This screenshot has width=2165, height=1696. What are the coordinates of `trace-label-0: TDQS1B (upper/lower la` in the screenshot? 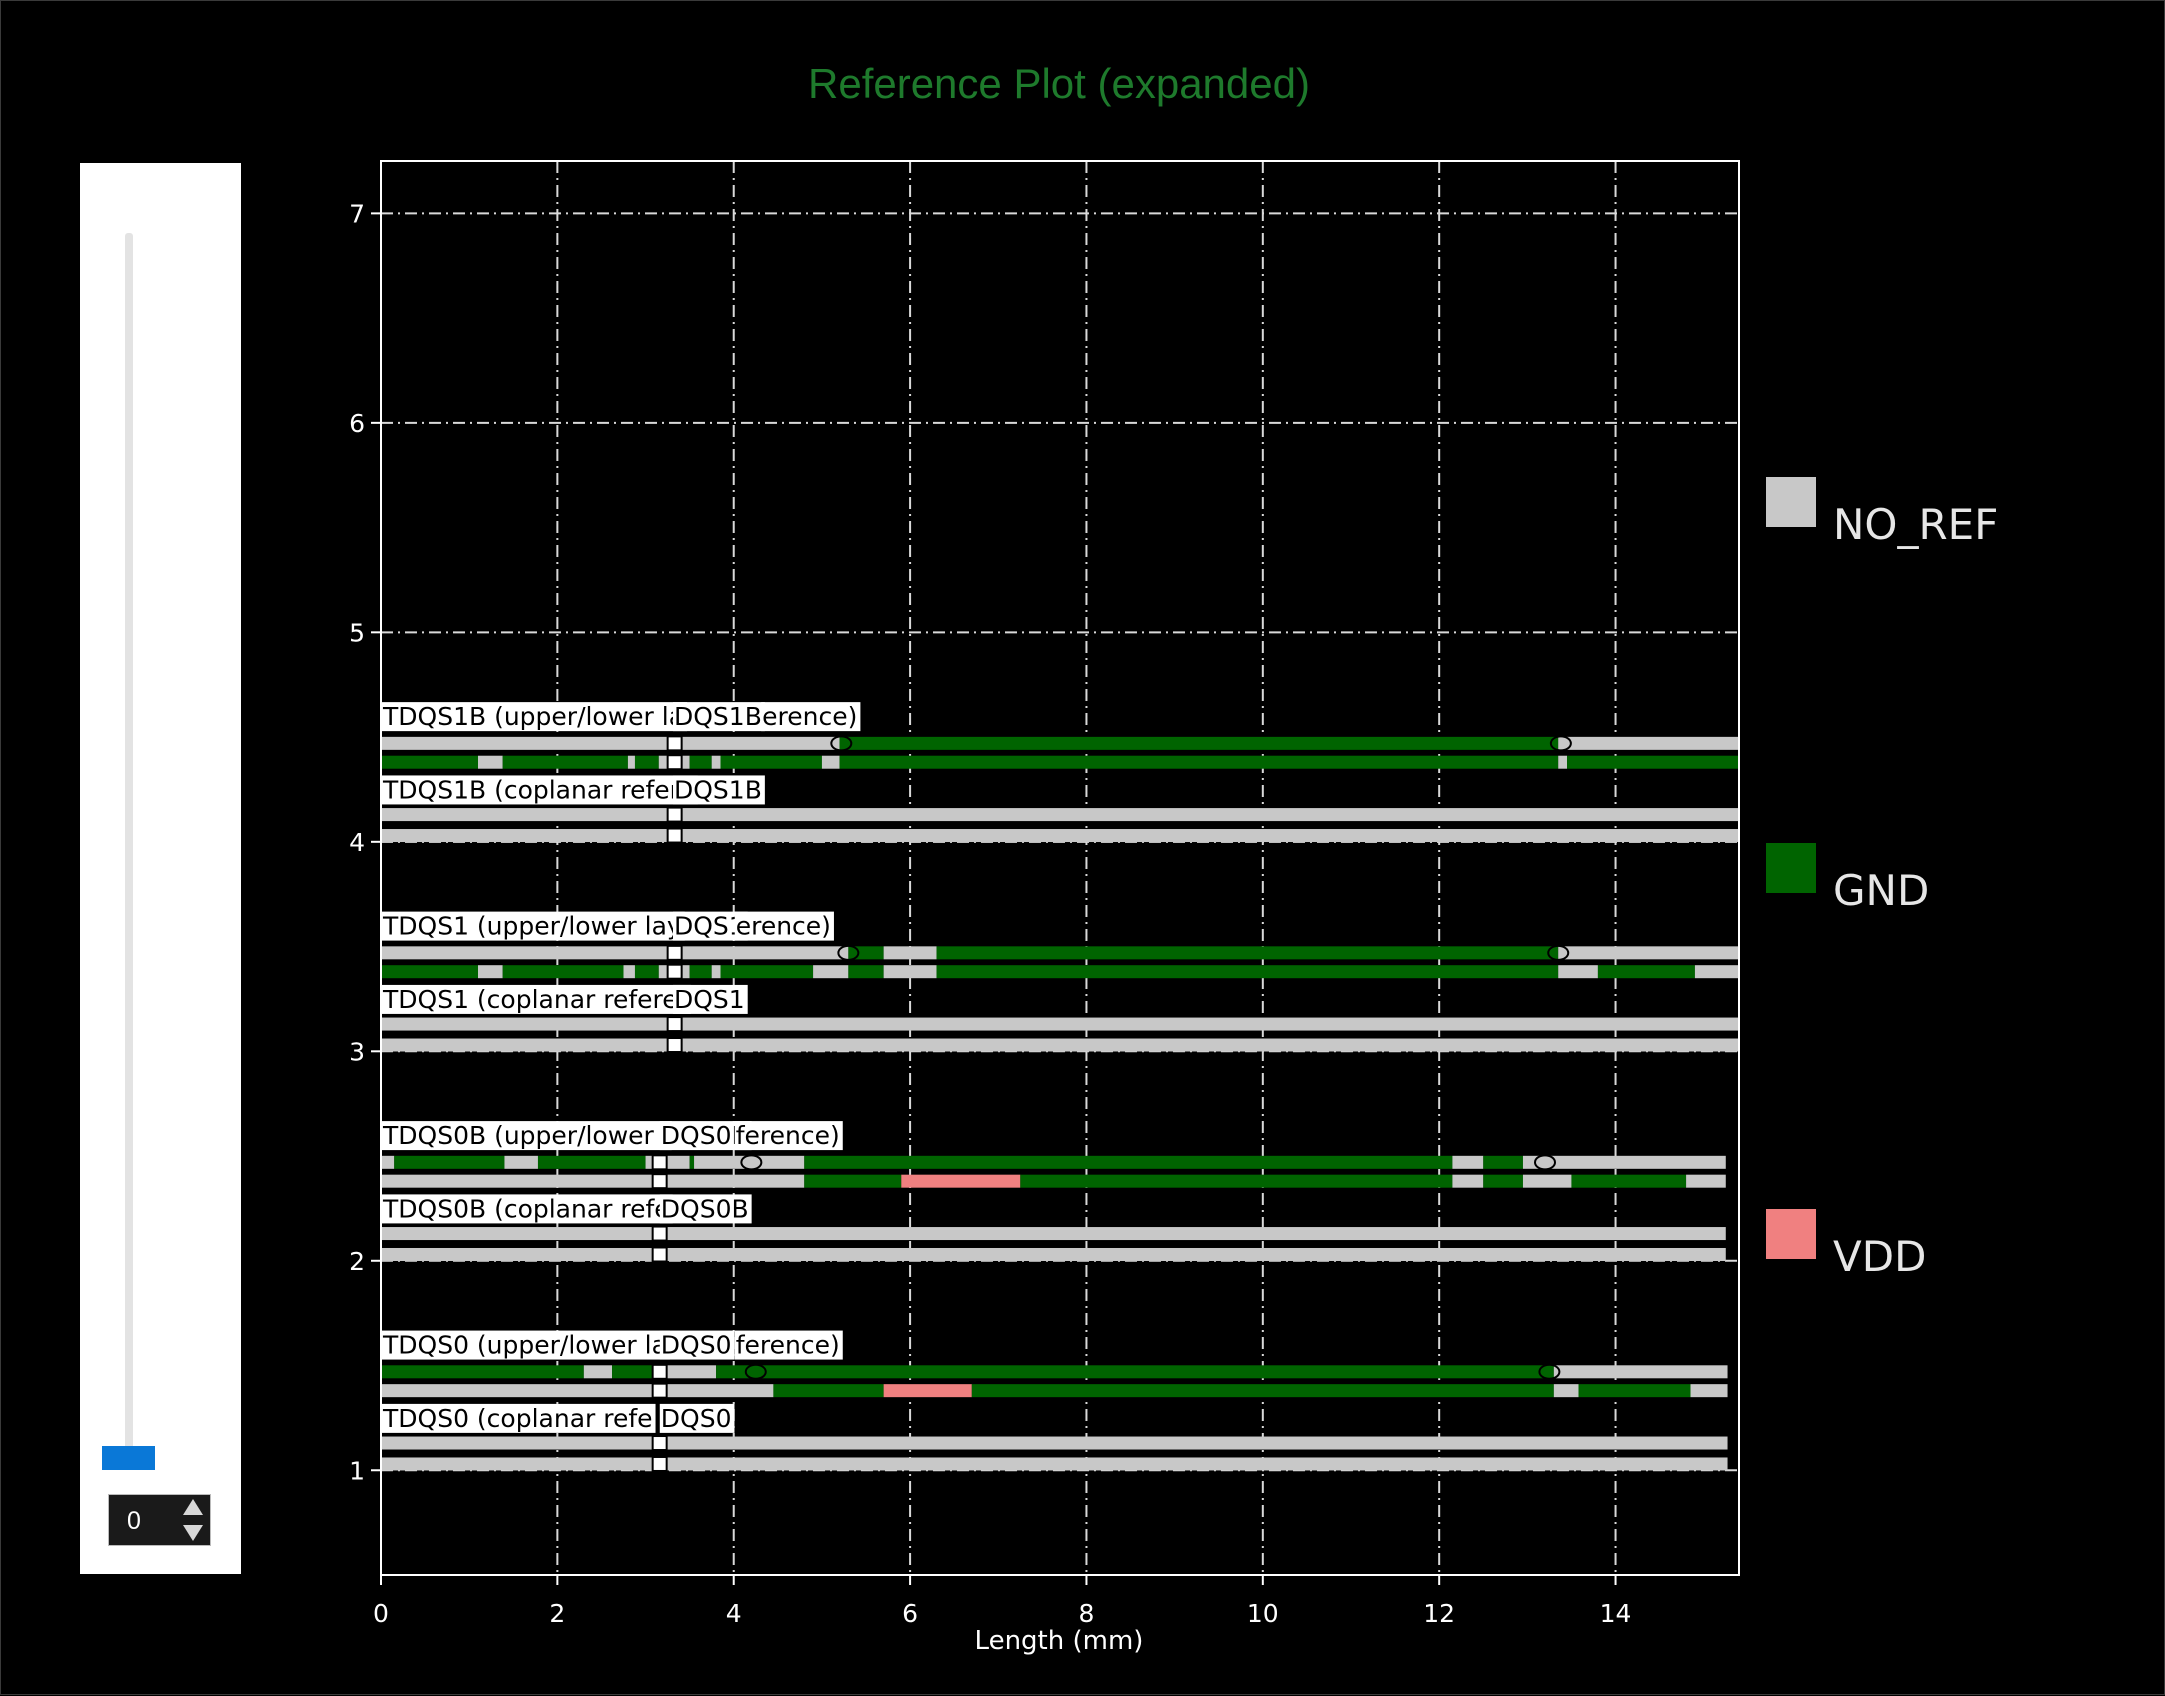 It's located at (533, 716).